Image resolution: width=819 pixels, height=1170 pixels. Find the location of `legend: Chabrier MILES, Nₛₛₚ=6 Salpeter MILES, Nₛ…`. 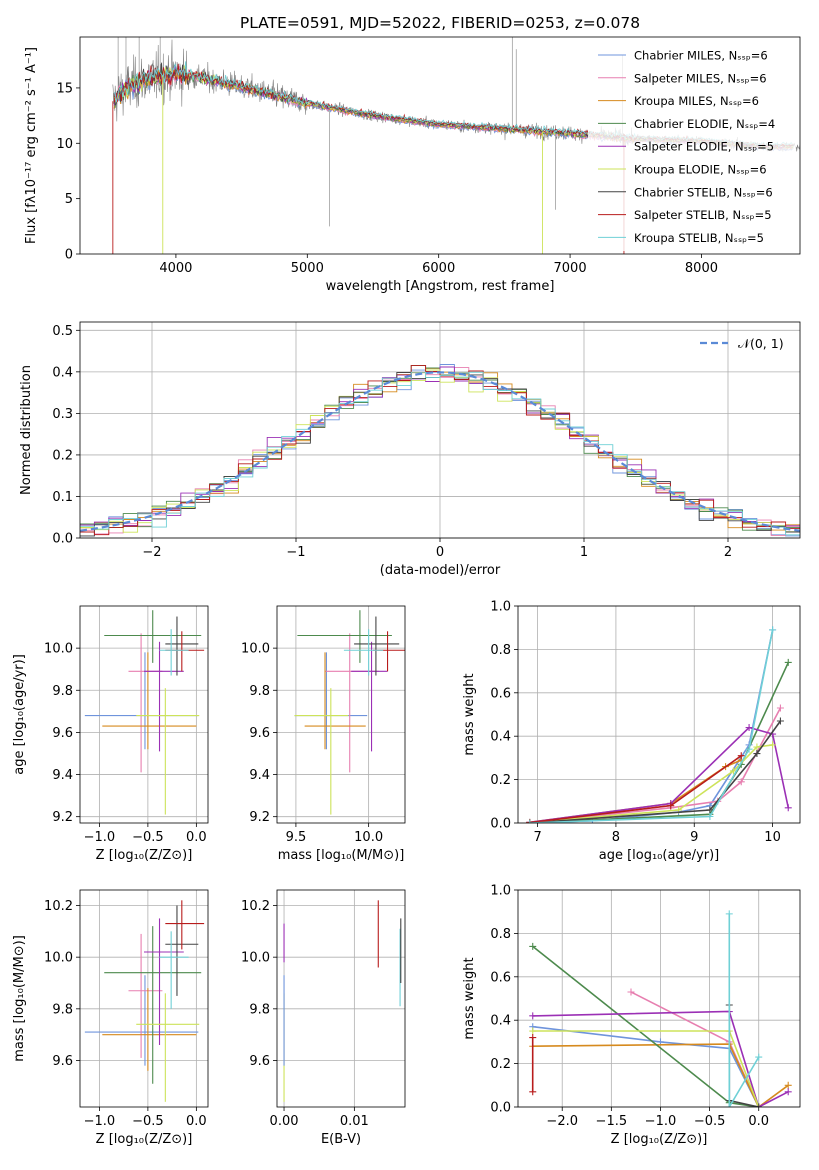

legend: Chabrier MILES, Nₛₛₚ=6 Salpeter MILES, Nₛ… is located at coordinates (692, 146).